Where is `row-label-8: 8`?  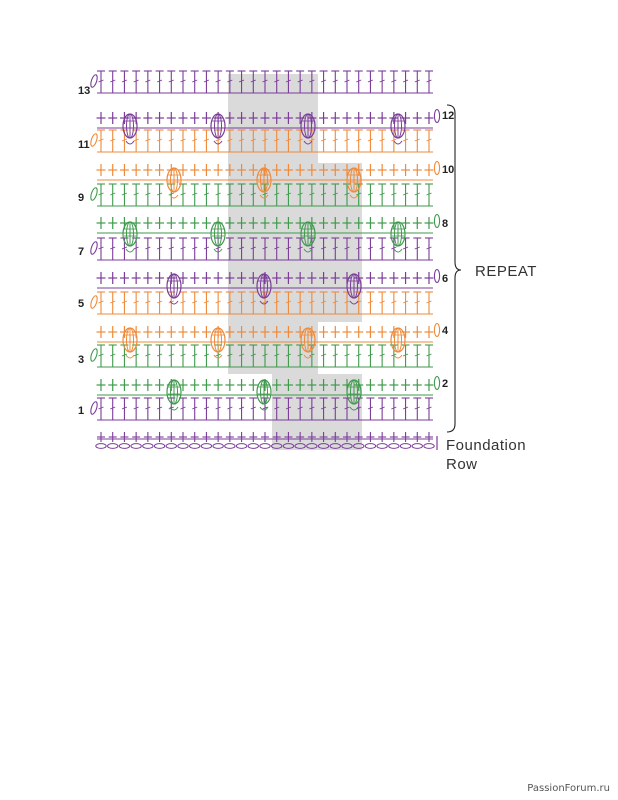 row-label-8: 8 is located at coordinates (445, 224).